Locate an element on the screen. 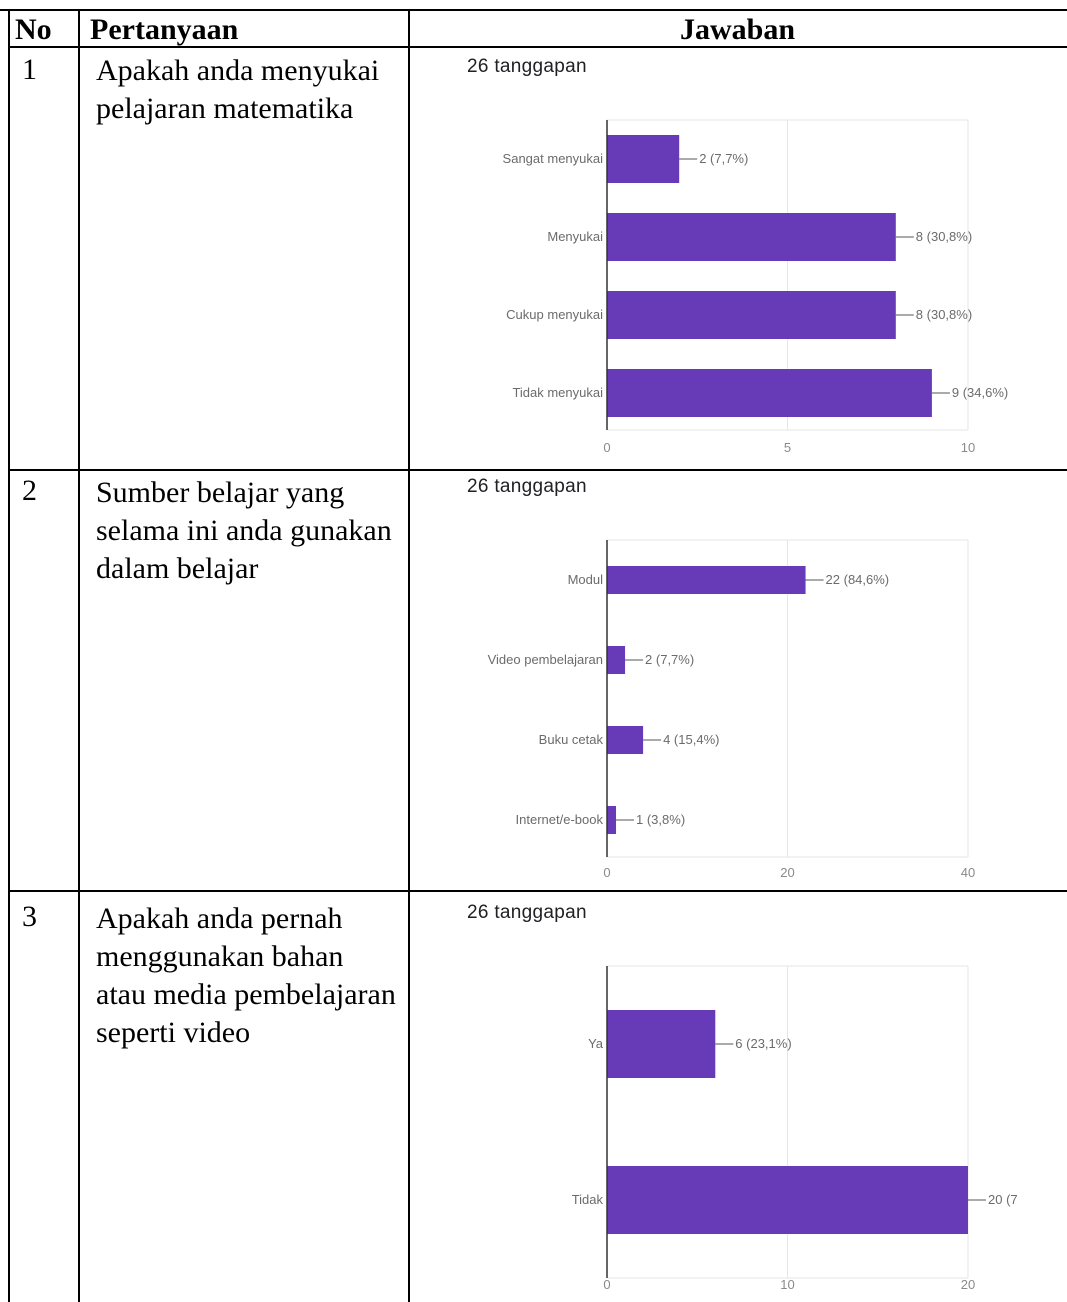 The height and width of the screenshot is (1302, 1067). header-no: No is located at coordinates (33, 29).